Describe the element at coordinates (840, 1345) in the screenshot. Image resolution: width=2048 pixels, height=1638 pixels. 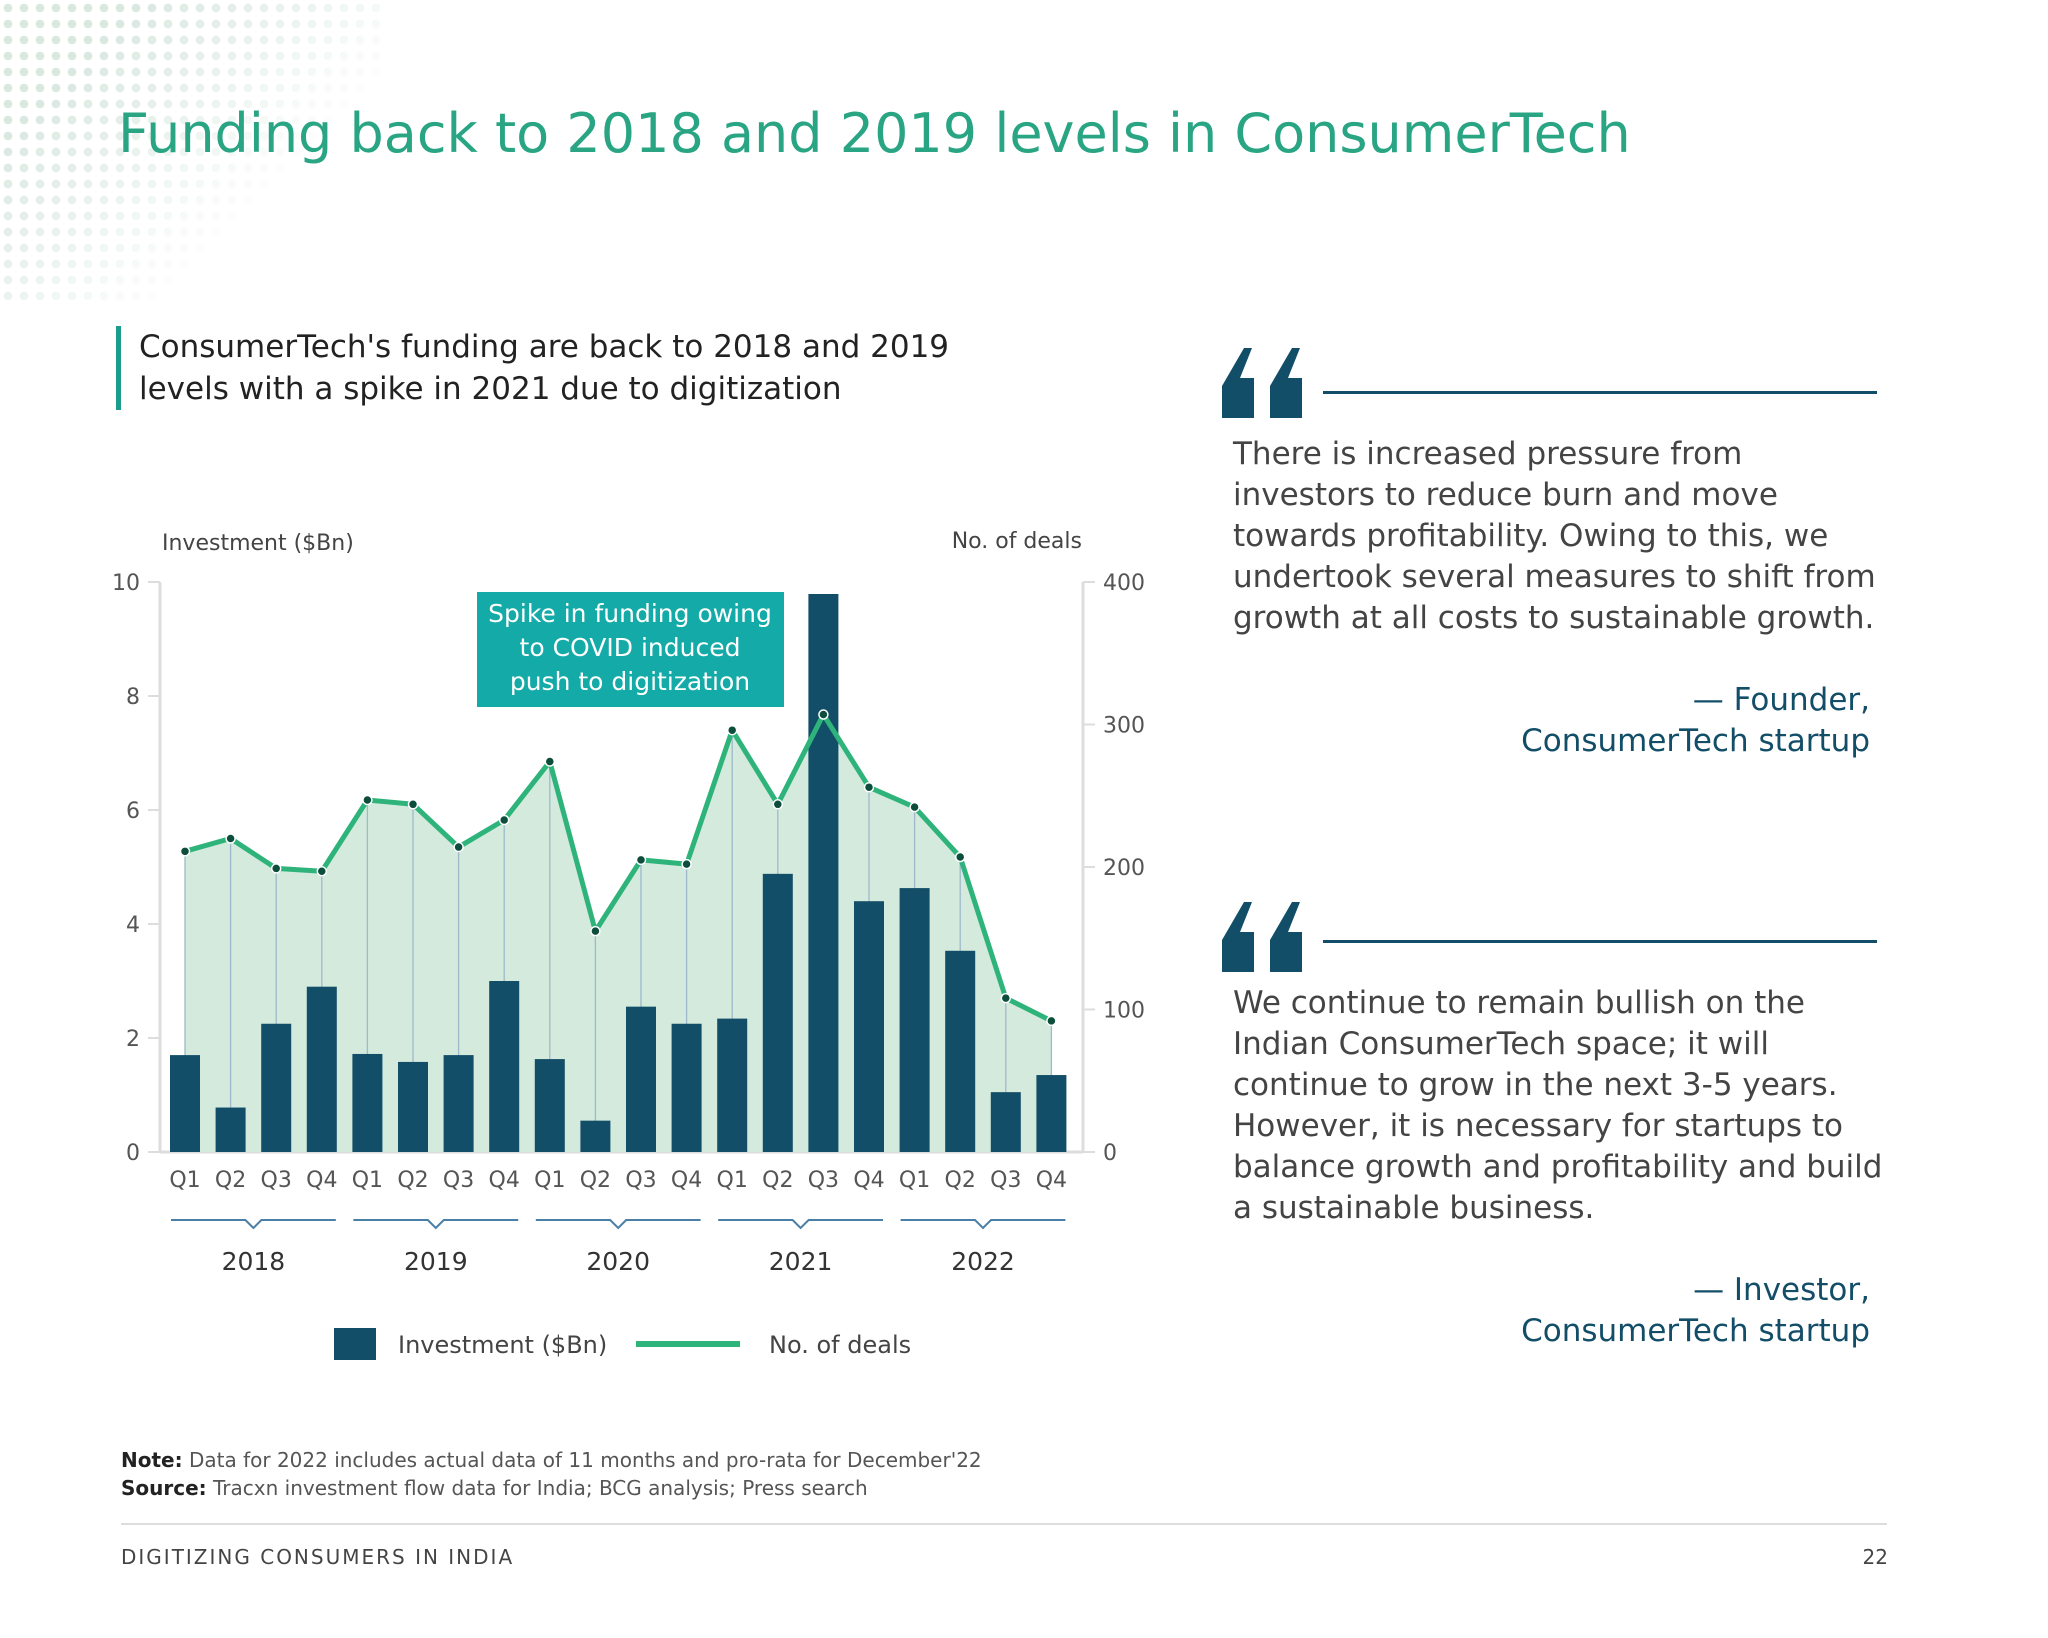
I see `legend-deals-label: No. of deals` at that location.